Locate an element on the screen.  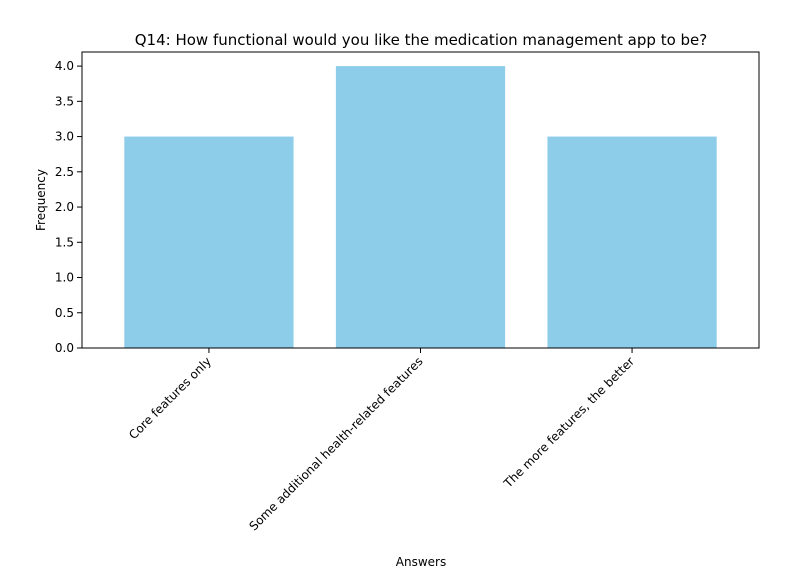
y-axis-ticks: 0.0 0.5 1.0 1.5 2.0 2.5 3.0 3.5 4.0 is located at coordinates (68, 207).